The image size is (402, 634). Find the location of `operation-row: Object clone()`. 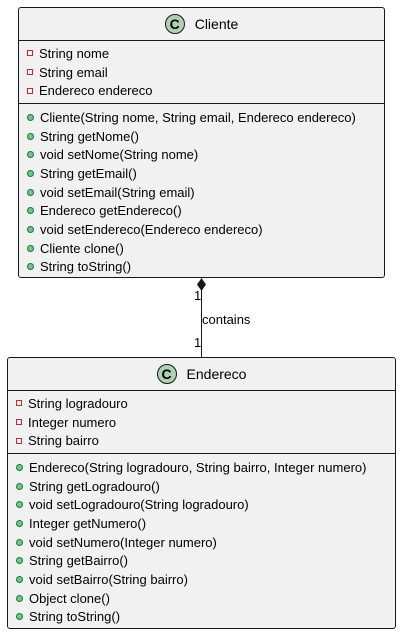

operation-row: Object clone() is located at coordinates (201, 598).